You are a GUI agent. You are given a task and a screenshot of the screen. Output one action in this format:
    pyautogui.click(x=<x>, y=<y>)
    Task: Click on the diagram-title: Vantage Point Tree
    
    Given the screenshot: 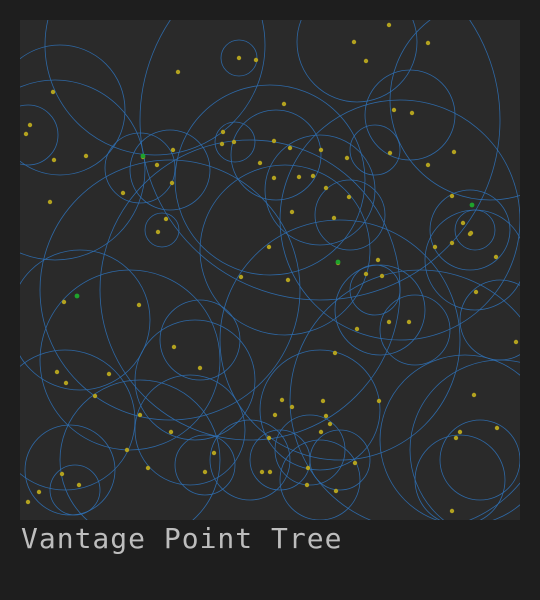 What is the action you would take?
    pyautogui.click(x=182, y=538)
    